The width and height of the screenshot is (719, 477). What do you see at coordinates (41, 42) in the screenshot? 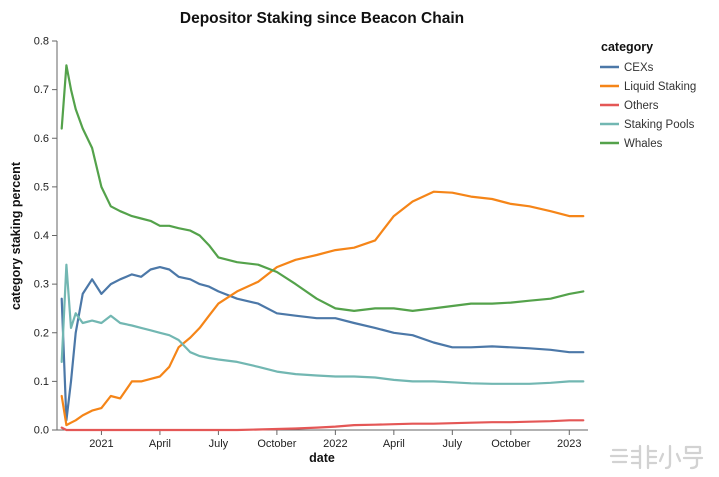
I see `y-tick-label: 0.8` at bounding box center [41, 42].